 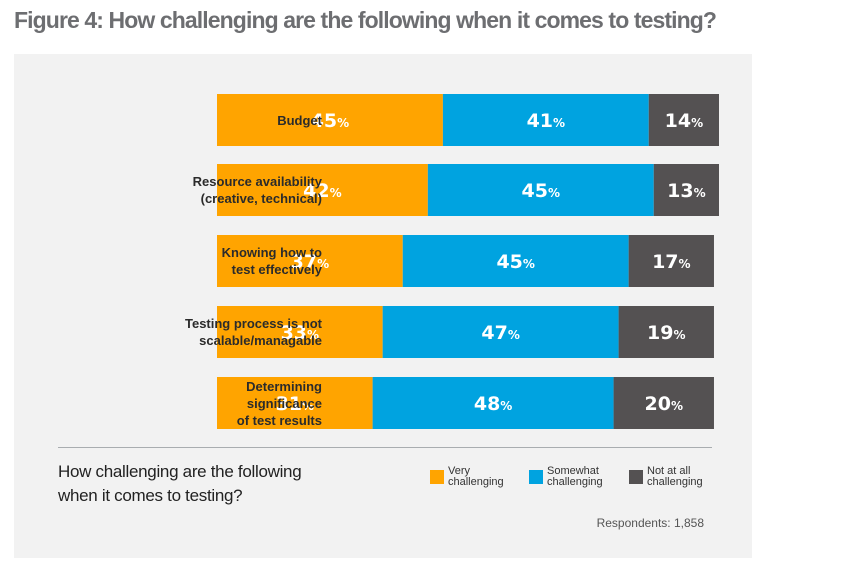 I want to click on respondents-note: Respondents: 1,858, so click(x=650, y=523).